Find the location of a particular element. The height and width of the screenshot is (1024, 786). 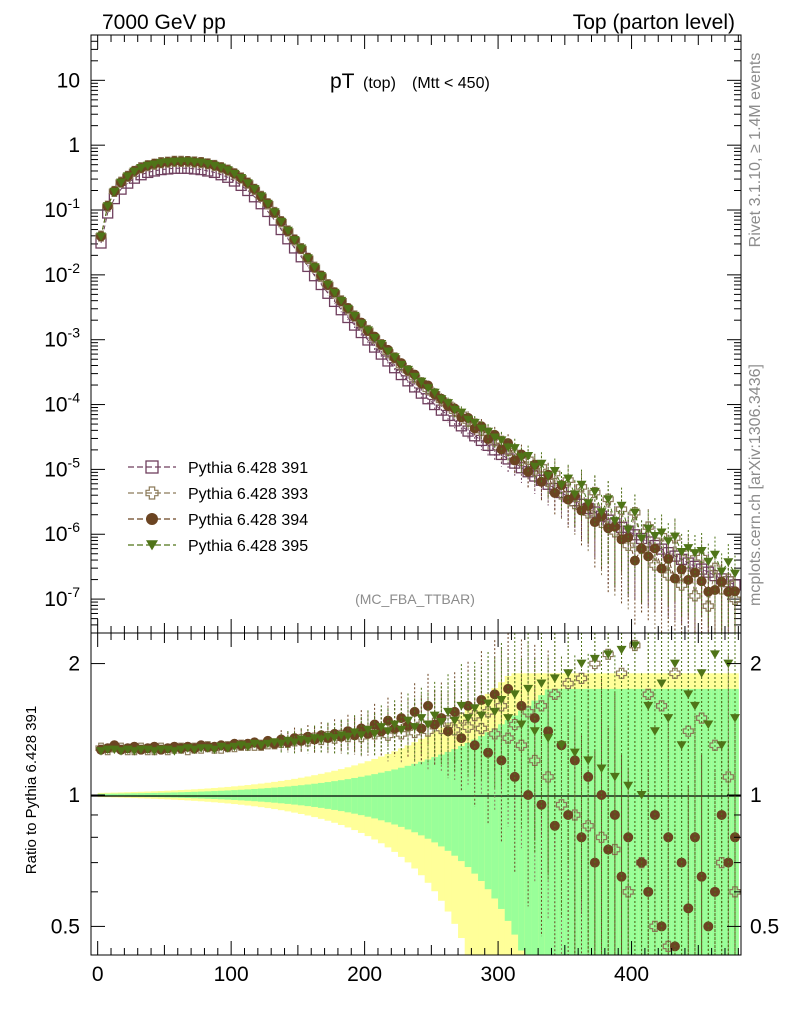

legend-entry: Pythia 6.428 394 is located at coordinates (218, 520).